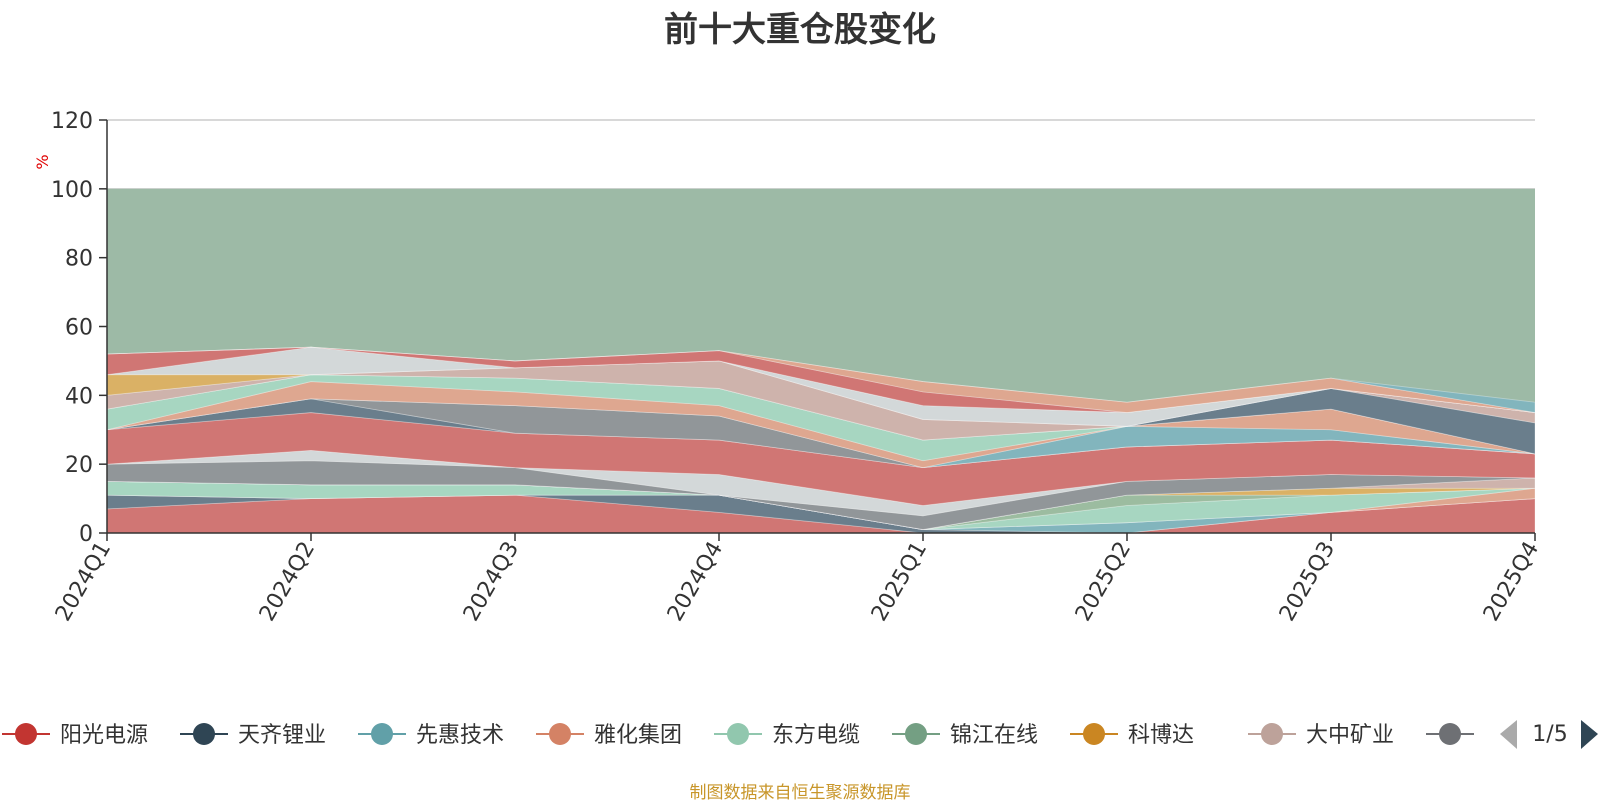 The height and width of the screenshot is (803, 1600). Describe the element at coordinates (1511, 582) in the screenshot. I see `x-tick-label: 2025Q4` at that location.